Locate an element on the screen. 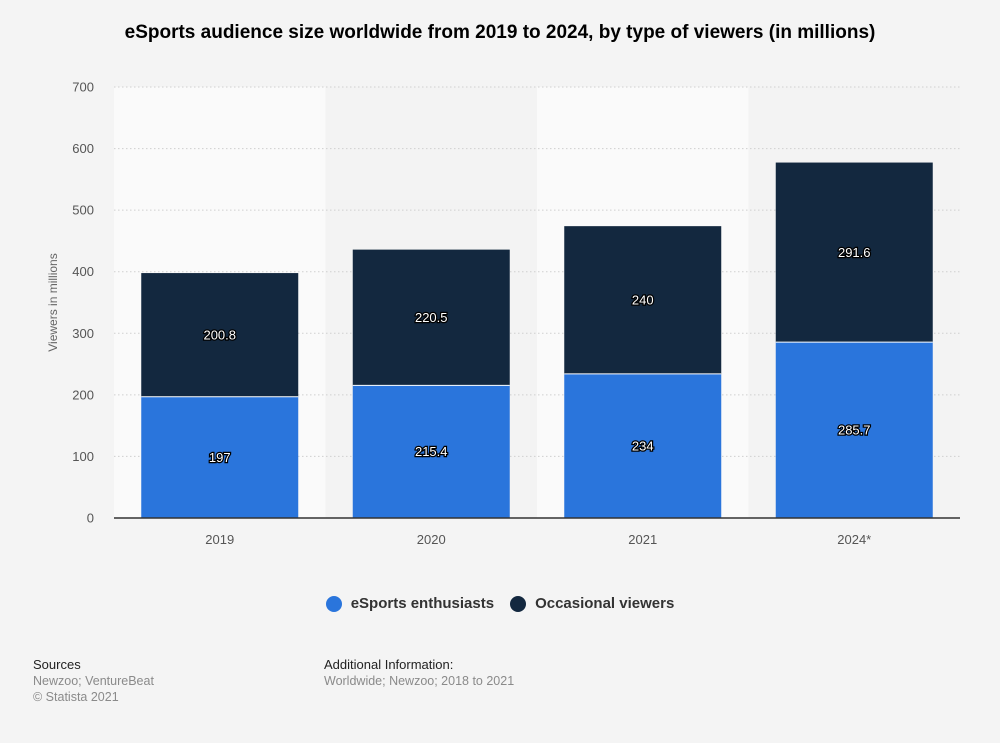  legend-item-enthusiasts: eSports enthusiasts is located at coordinates (410, 603).